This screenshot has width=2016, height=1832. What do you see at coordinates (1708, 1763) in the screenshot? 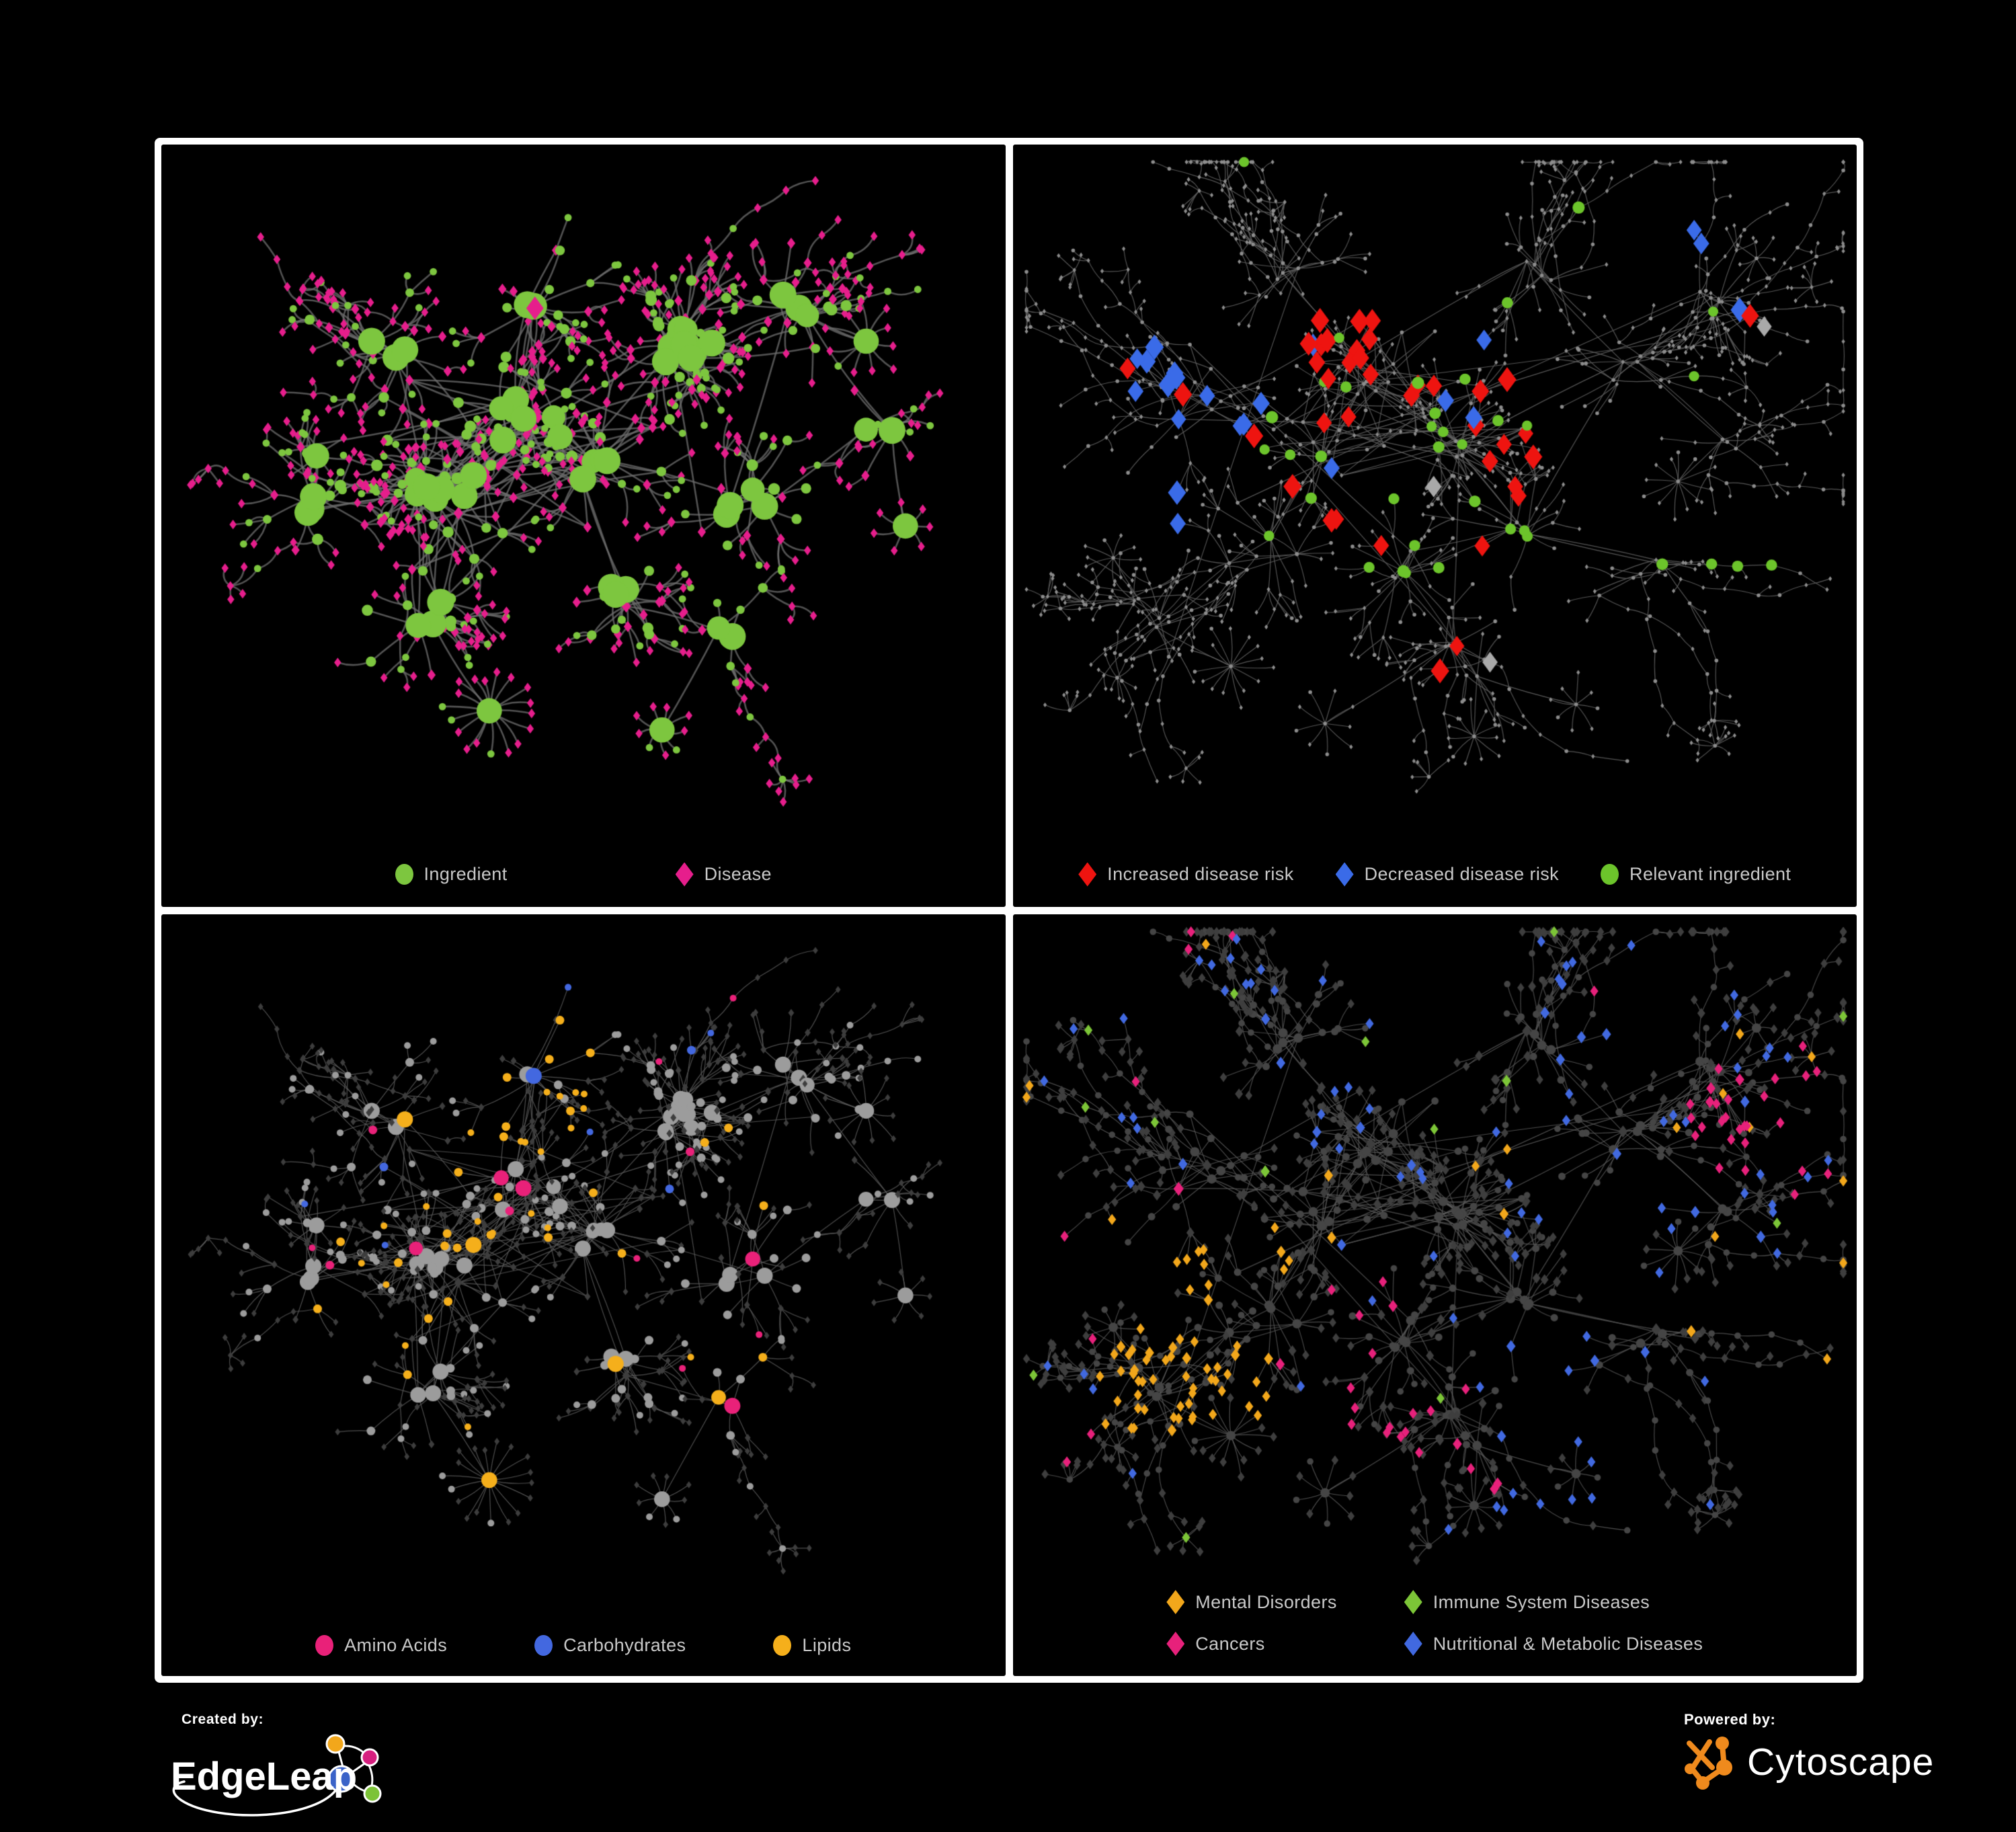
I see `cytoscape-logo-icon` at bounding box center [1708, 1763].